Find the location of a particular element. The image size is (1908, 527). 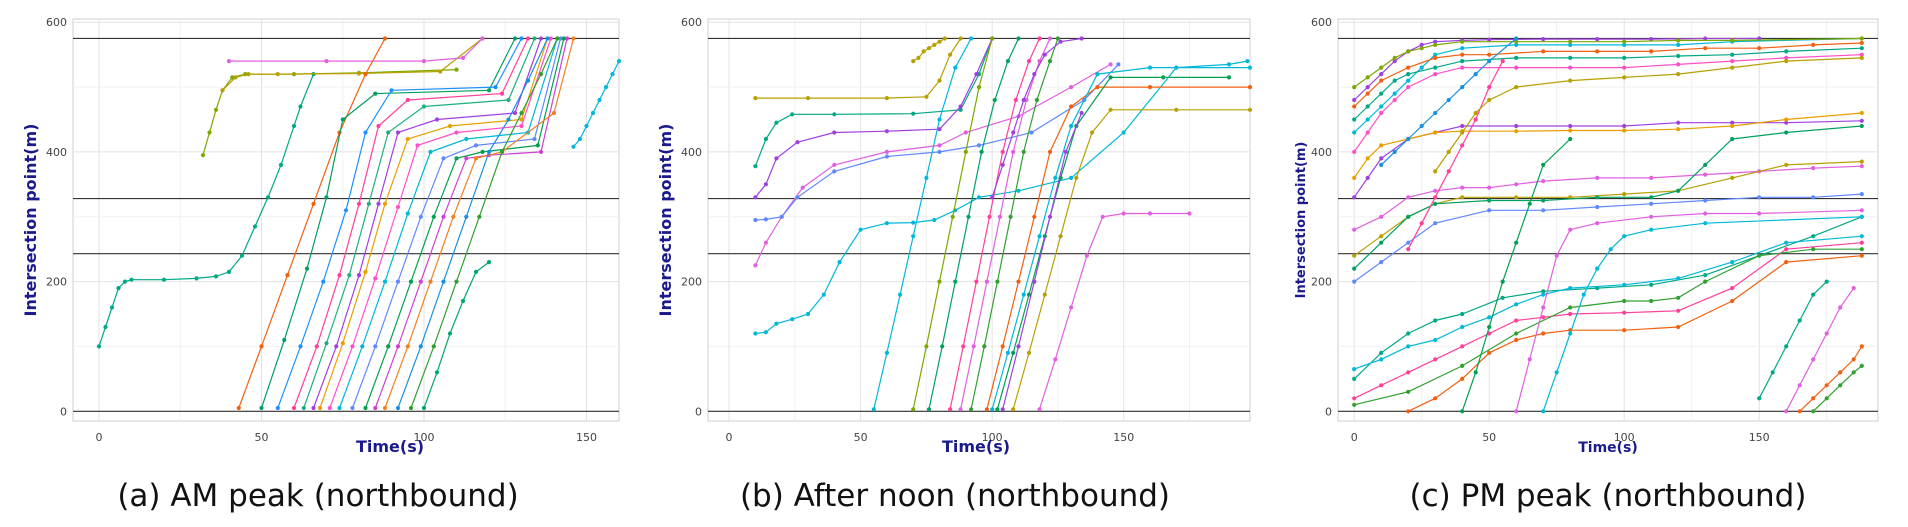

y-tick-label: 200 is located at coordinates (56, 282).